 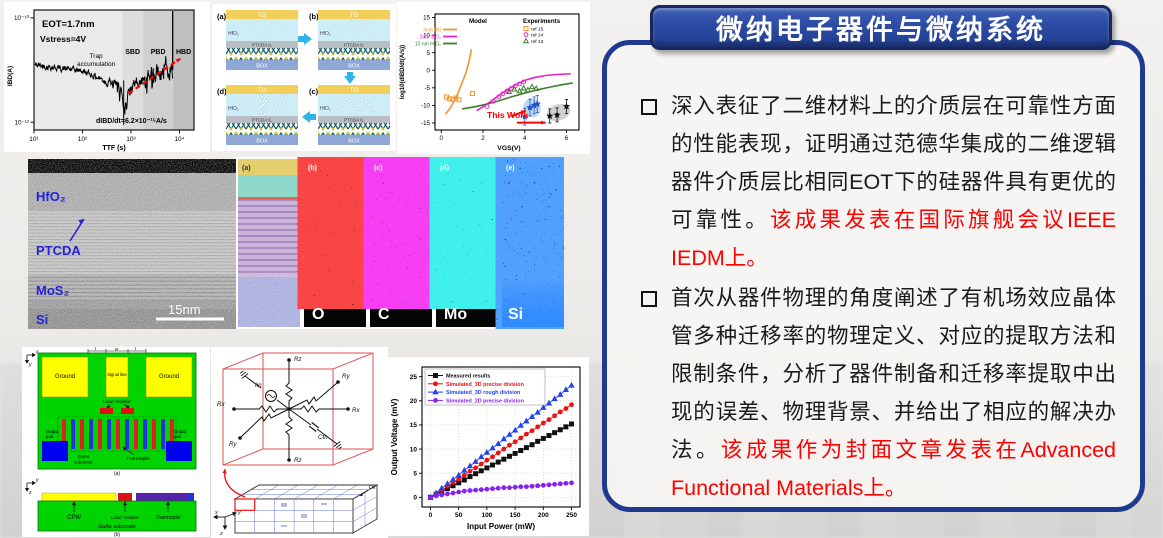 I want to click on y-tick-label: 10, so click(x=414, y=449).